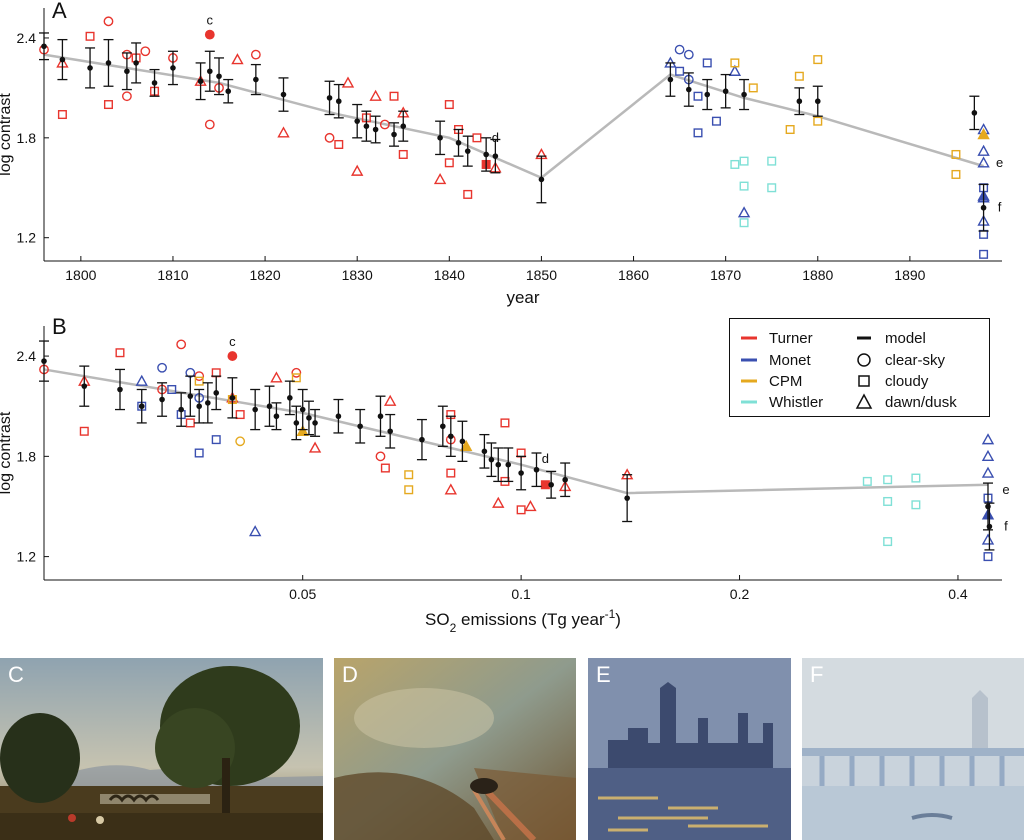  What do you see at coordinates (633, 275) in the screenshot?
I see `x-tick-label: 1860` at bounding box center [633, 275].